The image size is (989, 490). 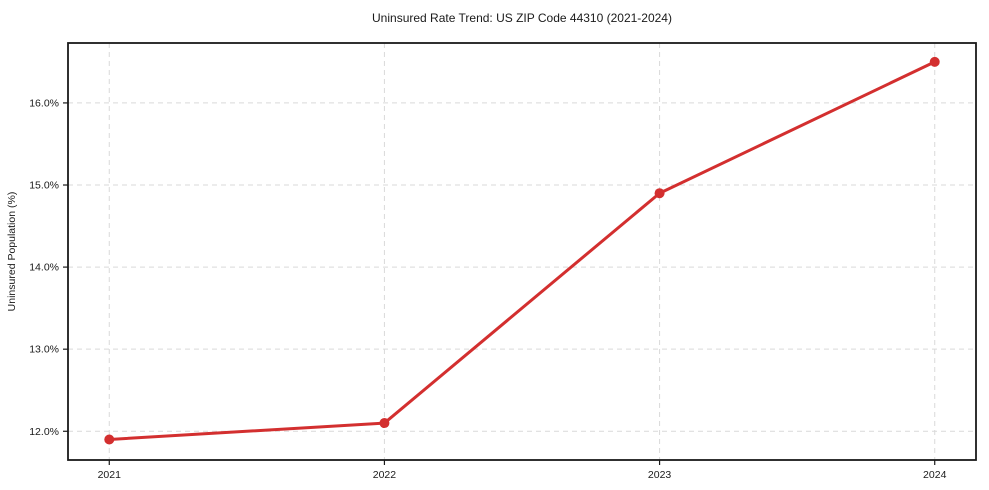 What do you see at coordinates (44, 268) in the screenshot?
I see `y-tick-label: 14.0%` at bounding box center [44, 268].